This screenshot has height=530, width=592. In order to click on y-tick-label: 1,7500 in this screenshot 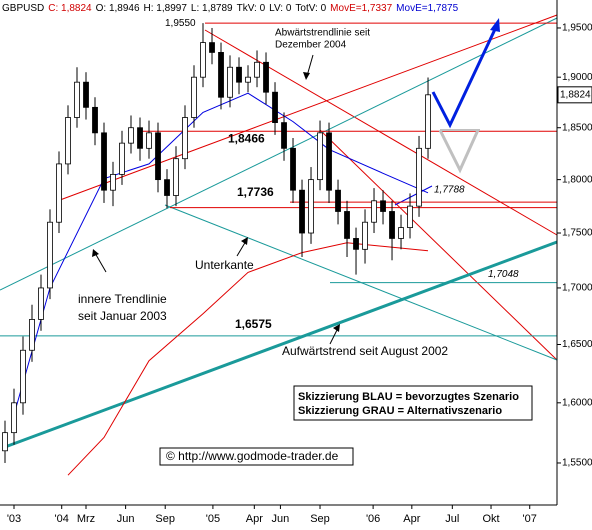, I will do `click(577, 233)`.